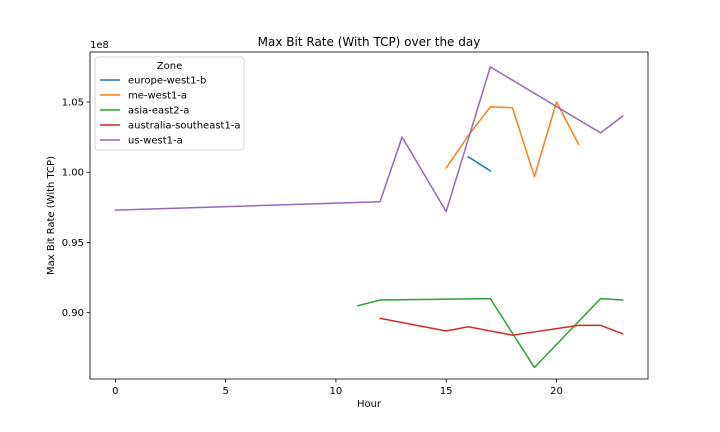 Image resolution: width=720 pixels, height=432 pixels. I want to click on legend-label: australia-southeast1-a, so click(184, 126).